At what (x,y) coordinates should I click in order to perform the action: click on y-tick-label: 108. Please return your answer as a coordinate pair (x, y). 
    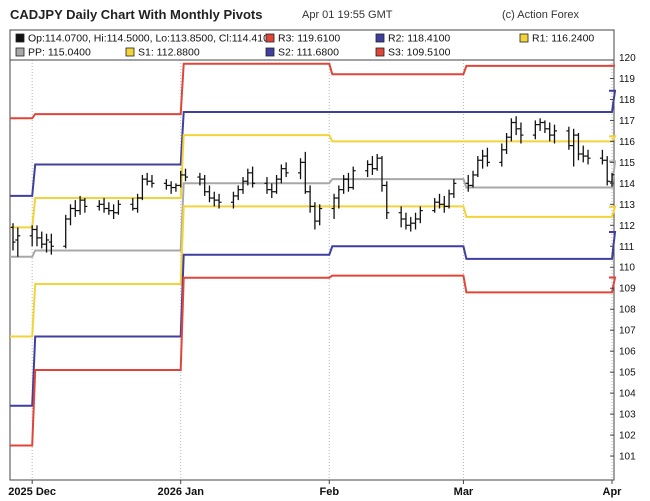
    Looking at the image, I should click on (627, 310).